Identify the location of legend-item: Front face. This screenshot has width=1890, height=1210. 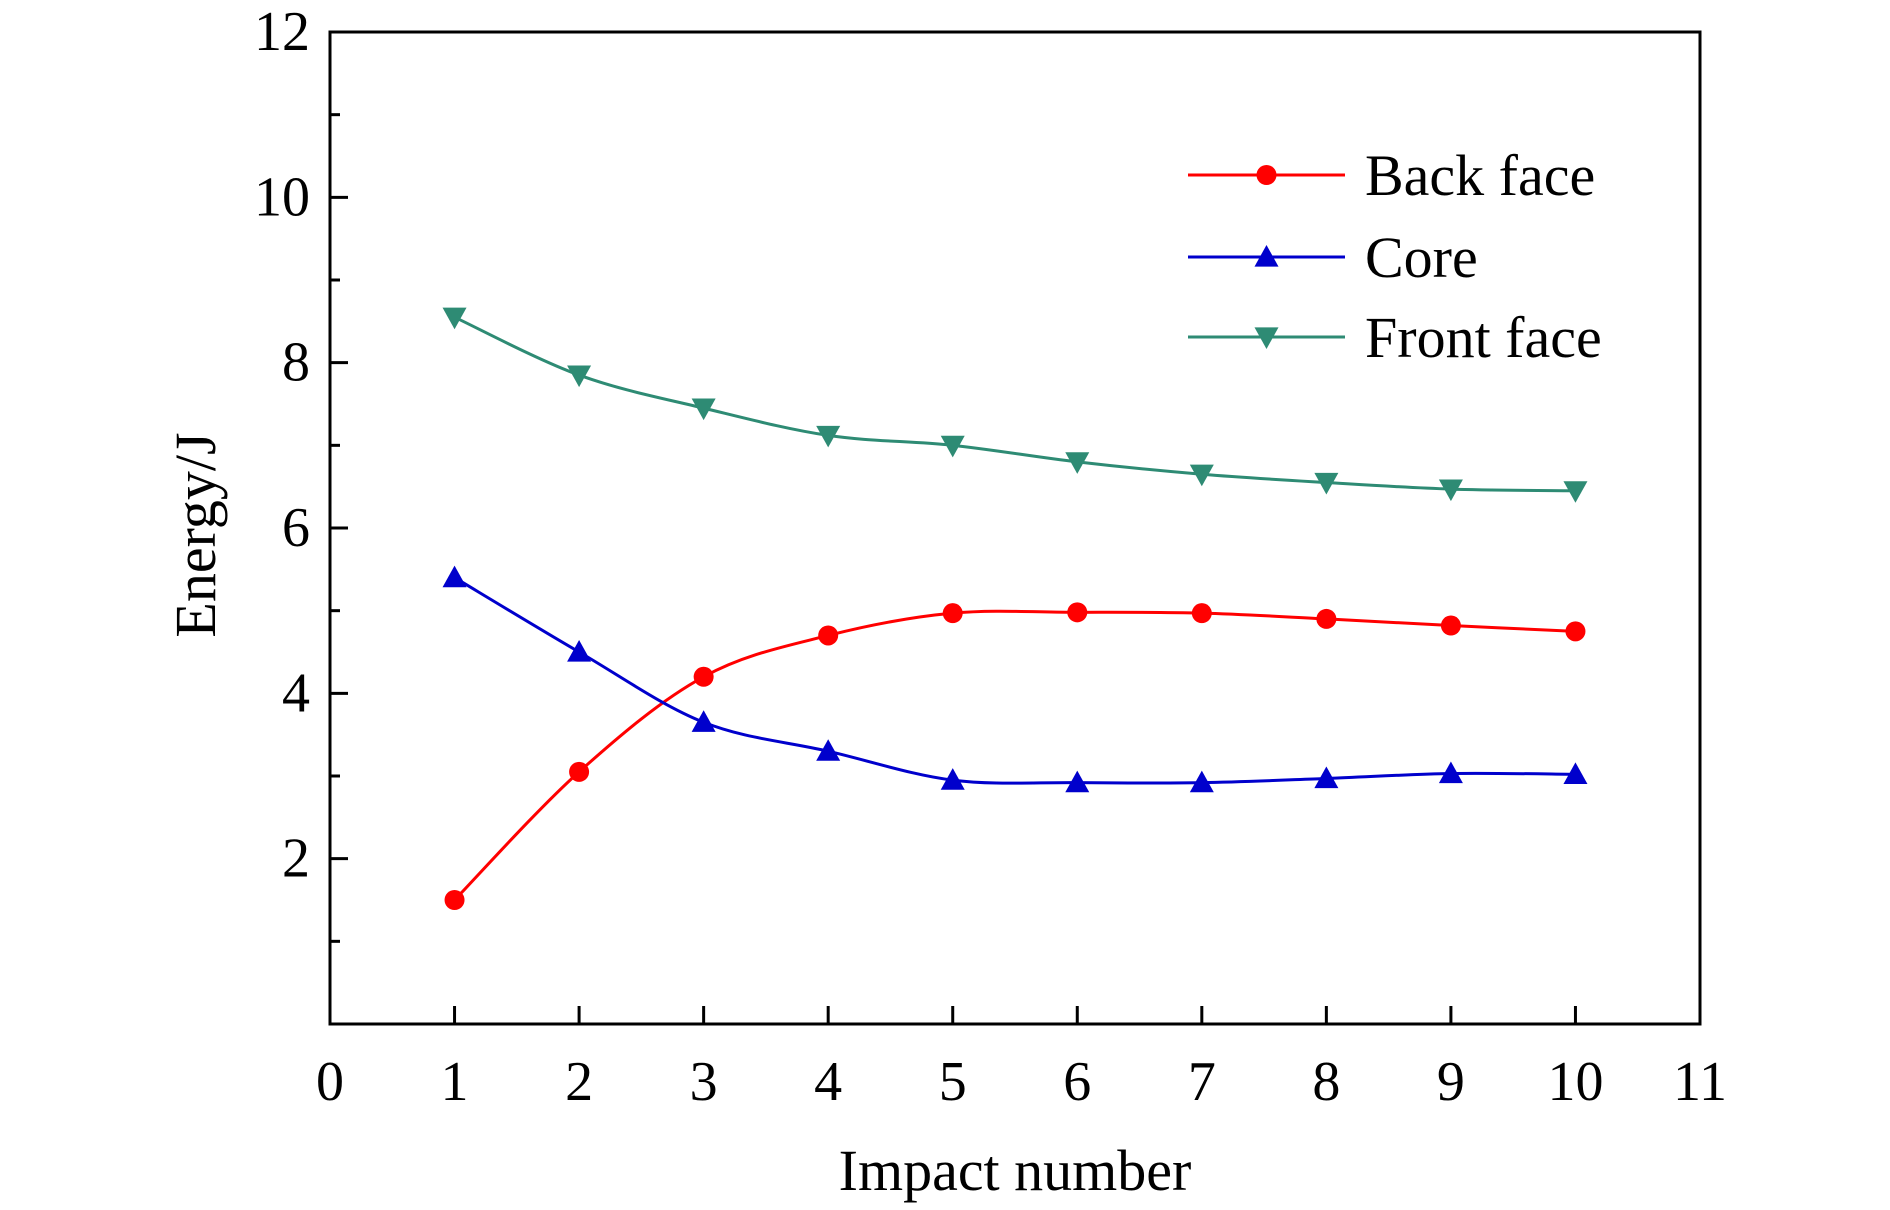
(1395, 337).